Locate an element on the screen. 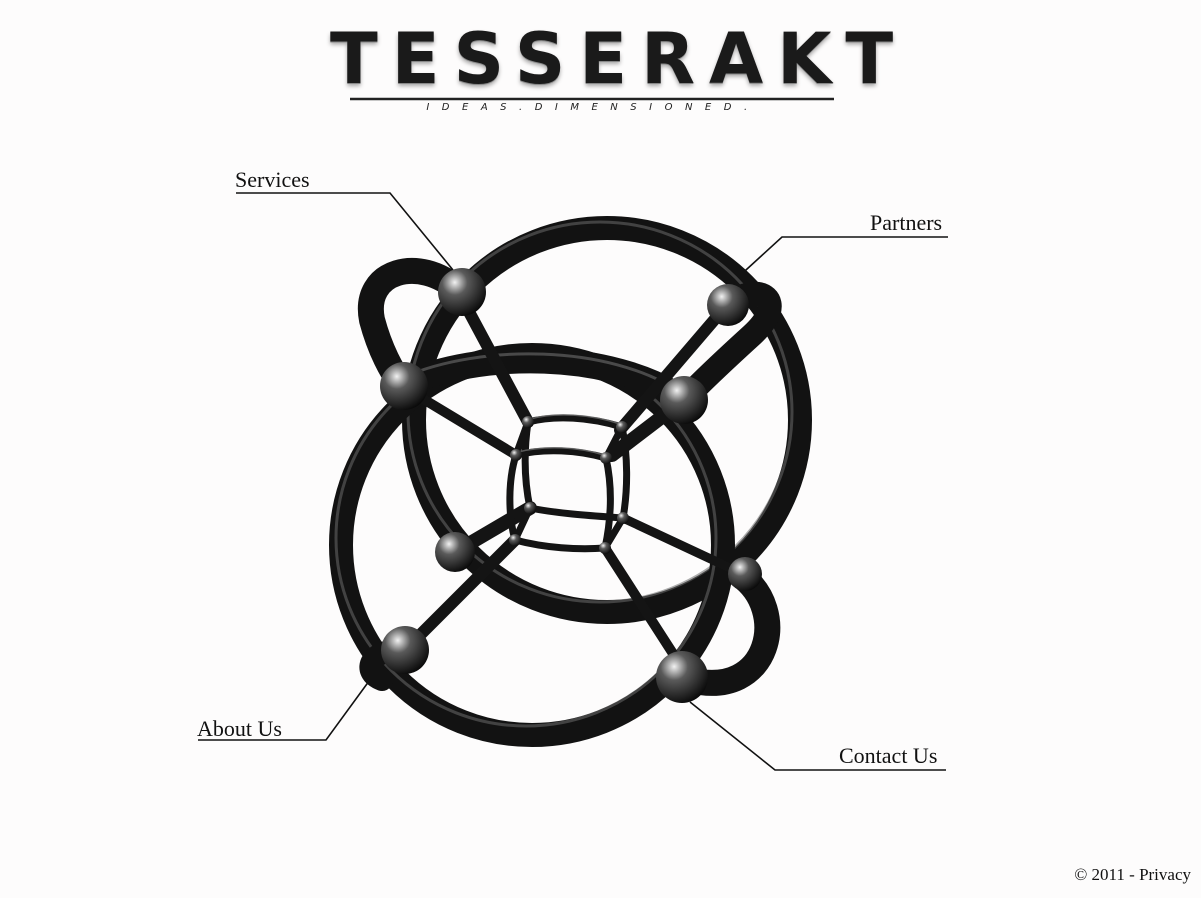 The width and height of the screenshot is (1201, 898). privacy-link: Privacy is located at coordinates (1165, 874).